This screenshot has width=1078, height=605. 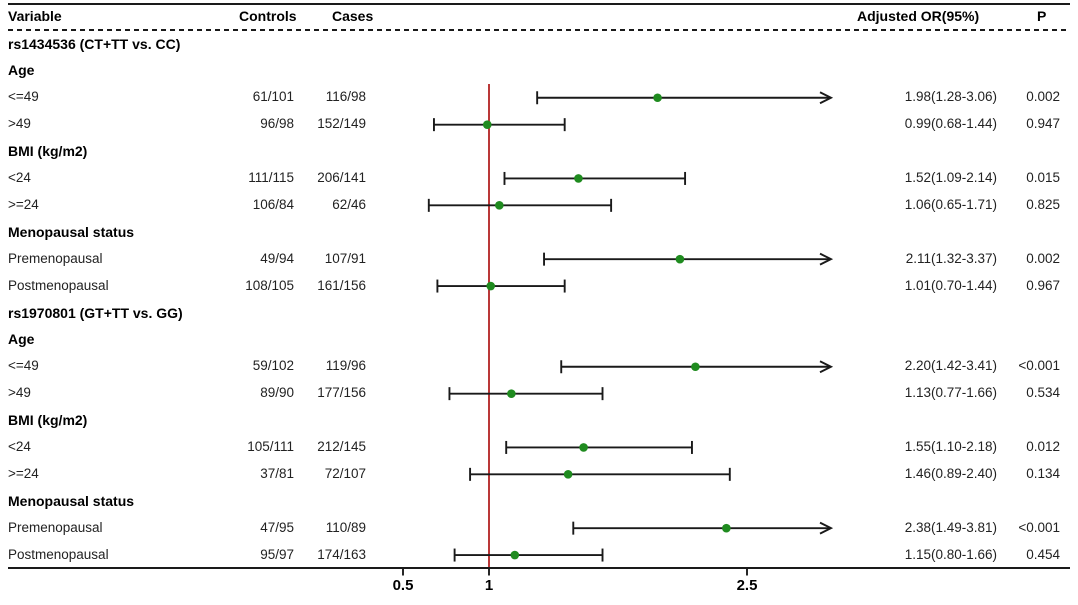 I want to click on p-value: 0.947, so click(x=1043, y=124).